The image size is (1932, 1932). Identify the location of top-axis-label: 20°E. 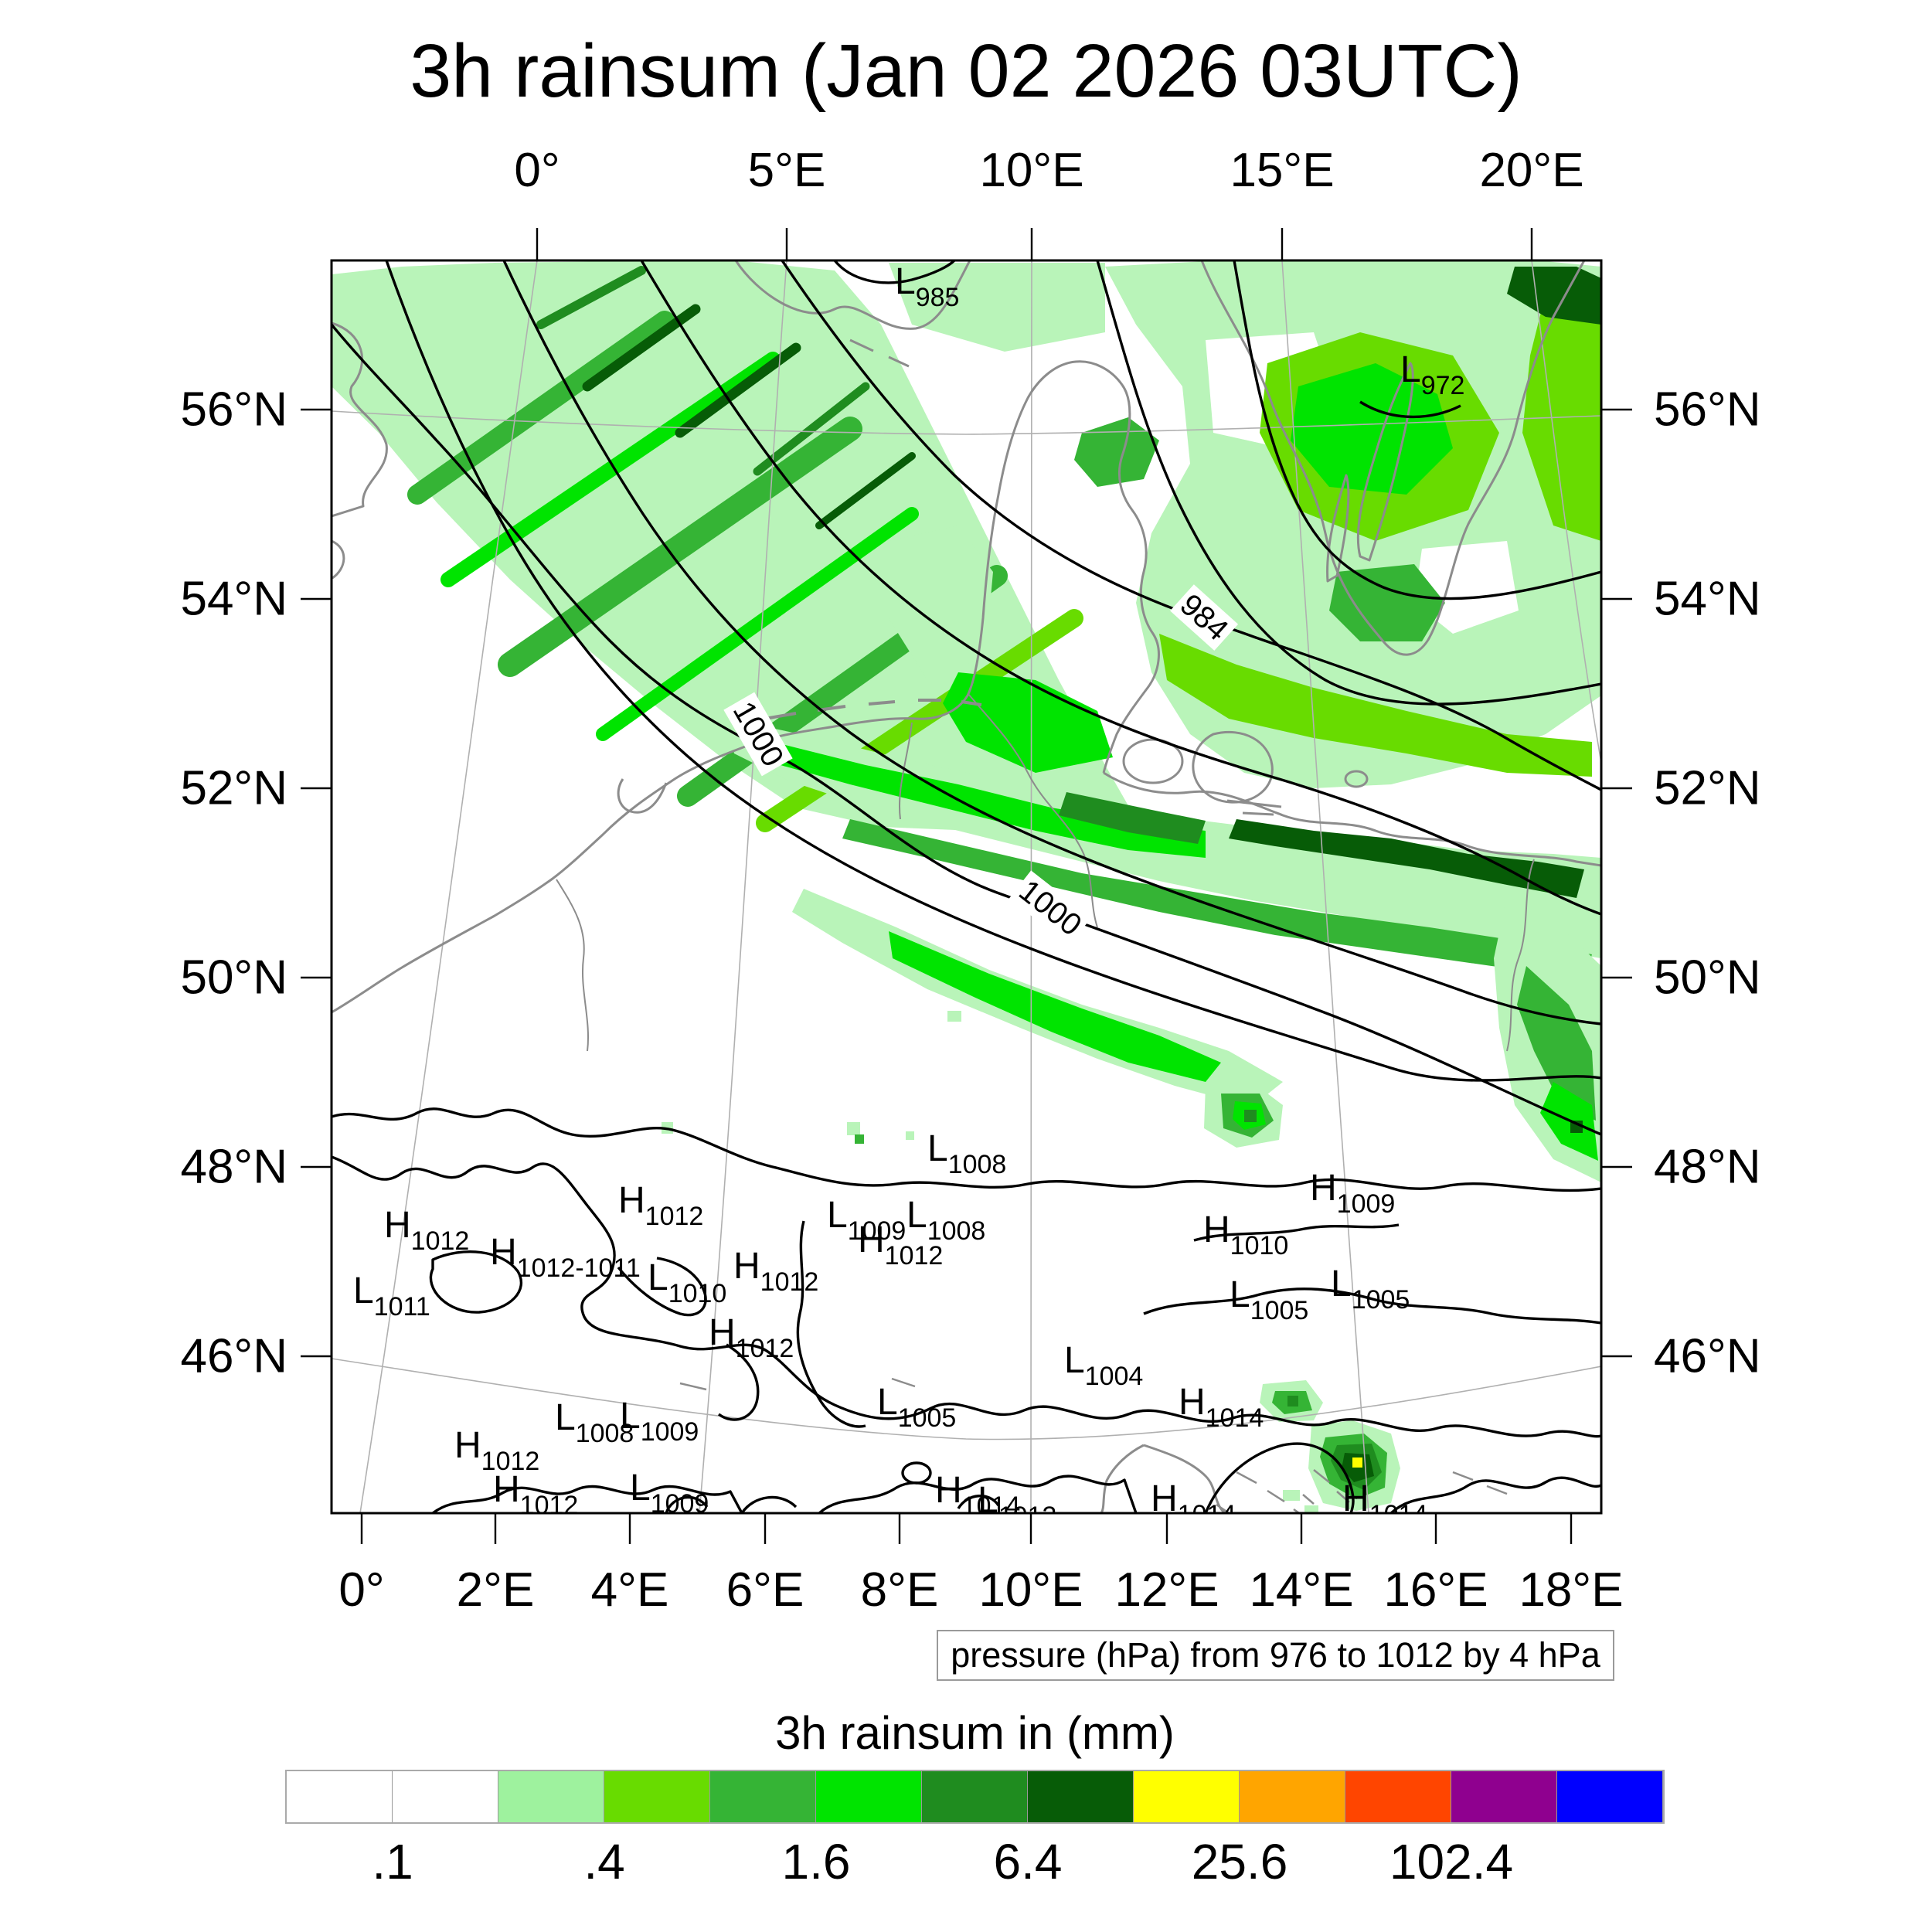
(1532, 170).